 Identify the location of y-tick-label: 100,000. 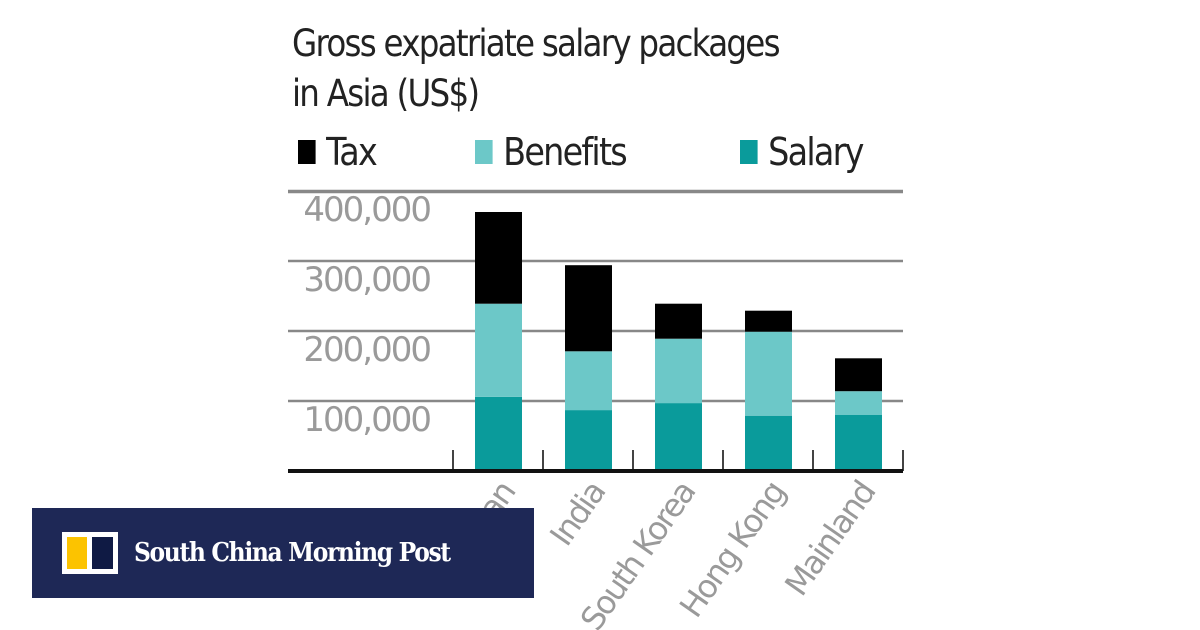
(366, 420).